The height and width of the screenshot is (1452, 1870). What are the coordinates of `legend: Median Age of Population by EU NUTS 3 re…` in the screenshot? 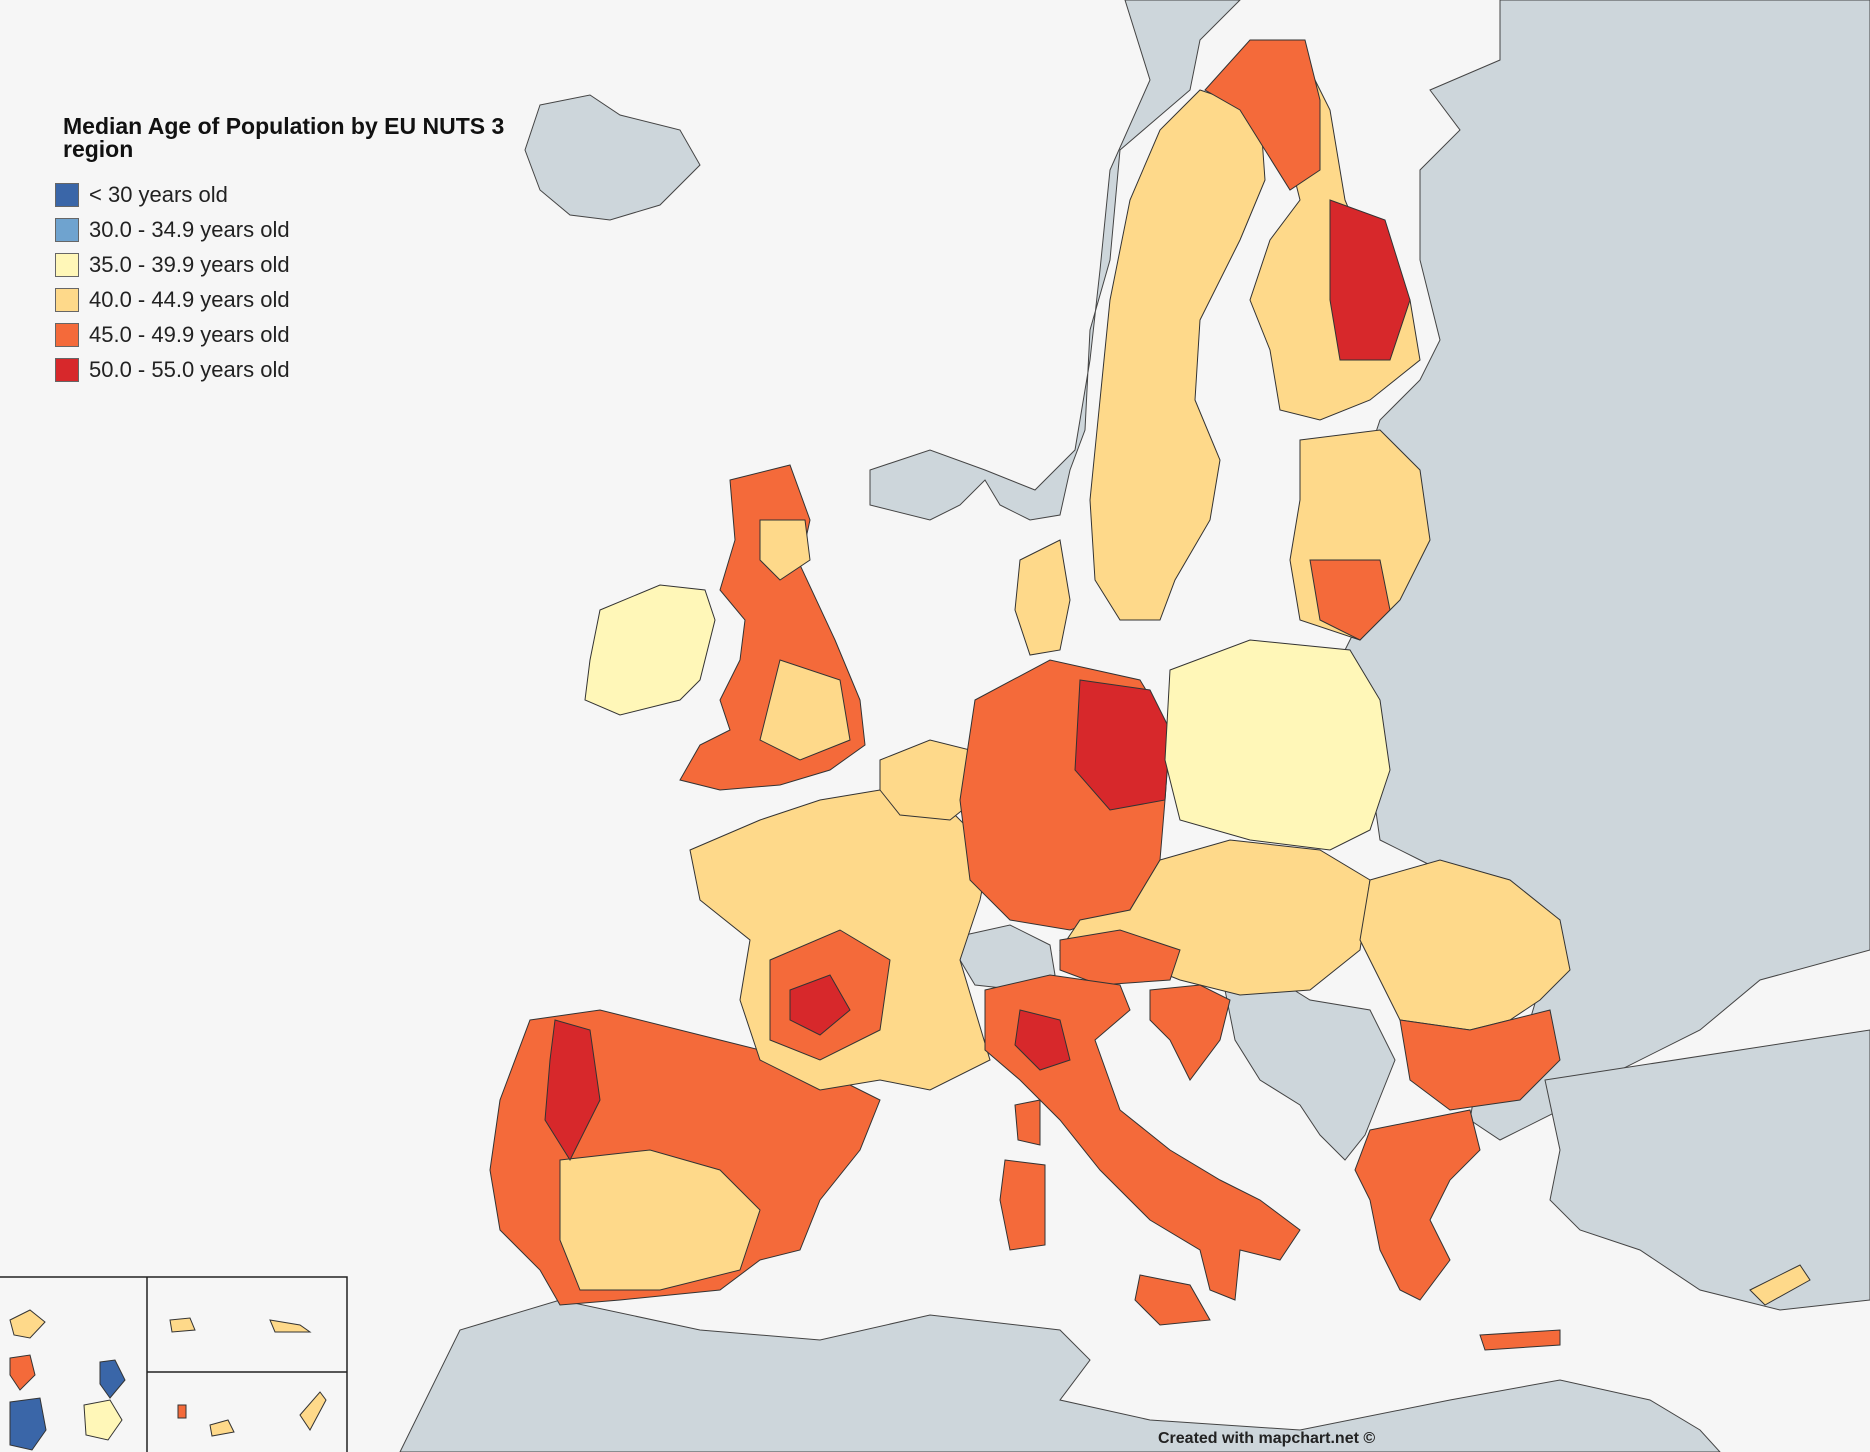 It's located at (294, 251).